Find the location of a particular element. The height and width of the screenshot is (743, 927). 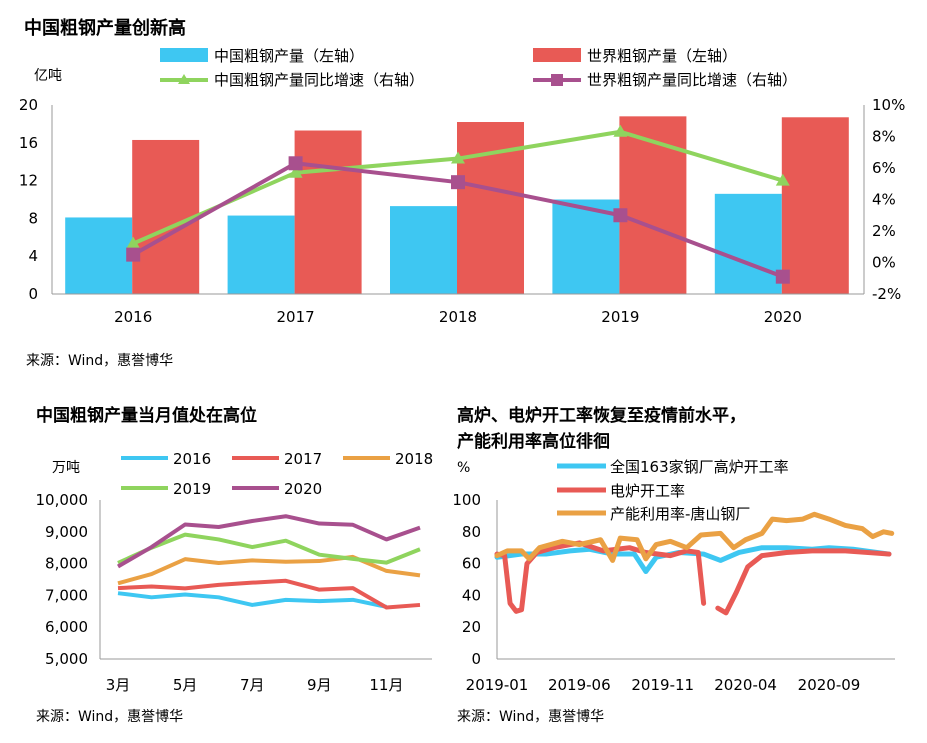

y-tick-label: 9,000 is located at coordinates (66, 532).